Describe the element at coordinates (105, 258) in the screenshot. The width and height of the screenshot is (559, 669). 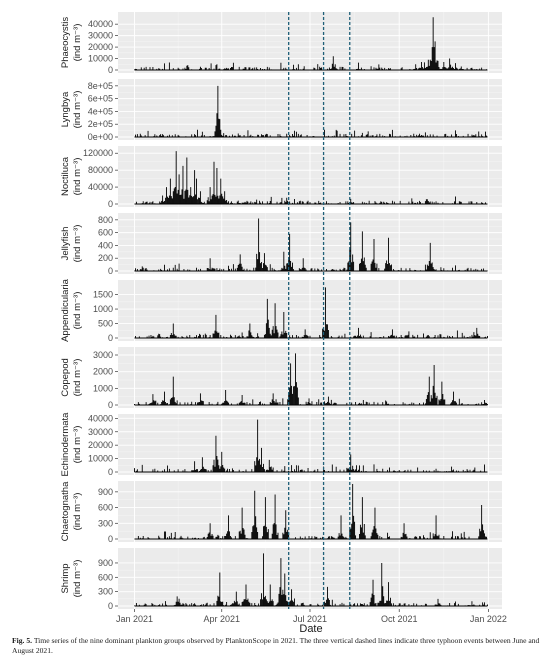
I see `y-tick-label: 200` at that location.